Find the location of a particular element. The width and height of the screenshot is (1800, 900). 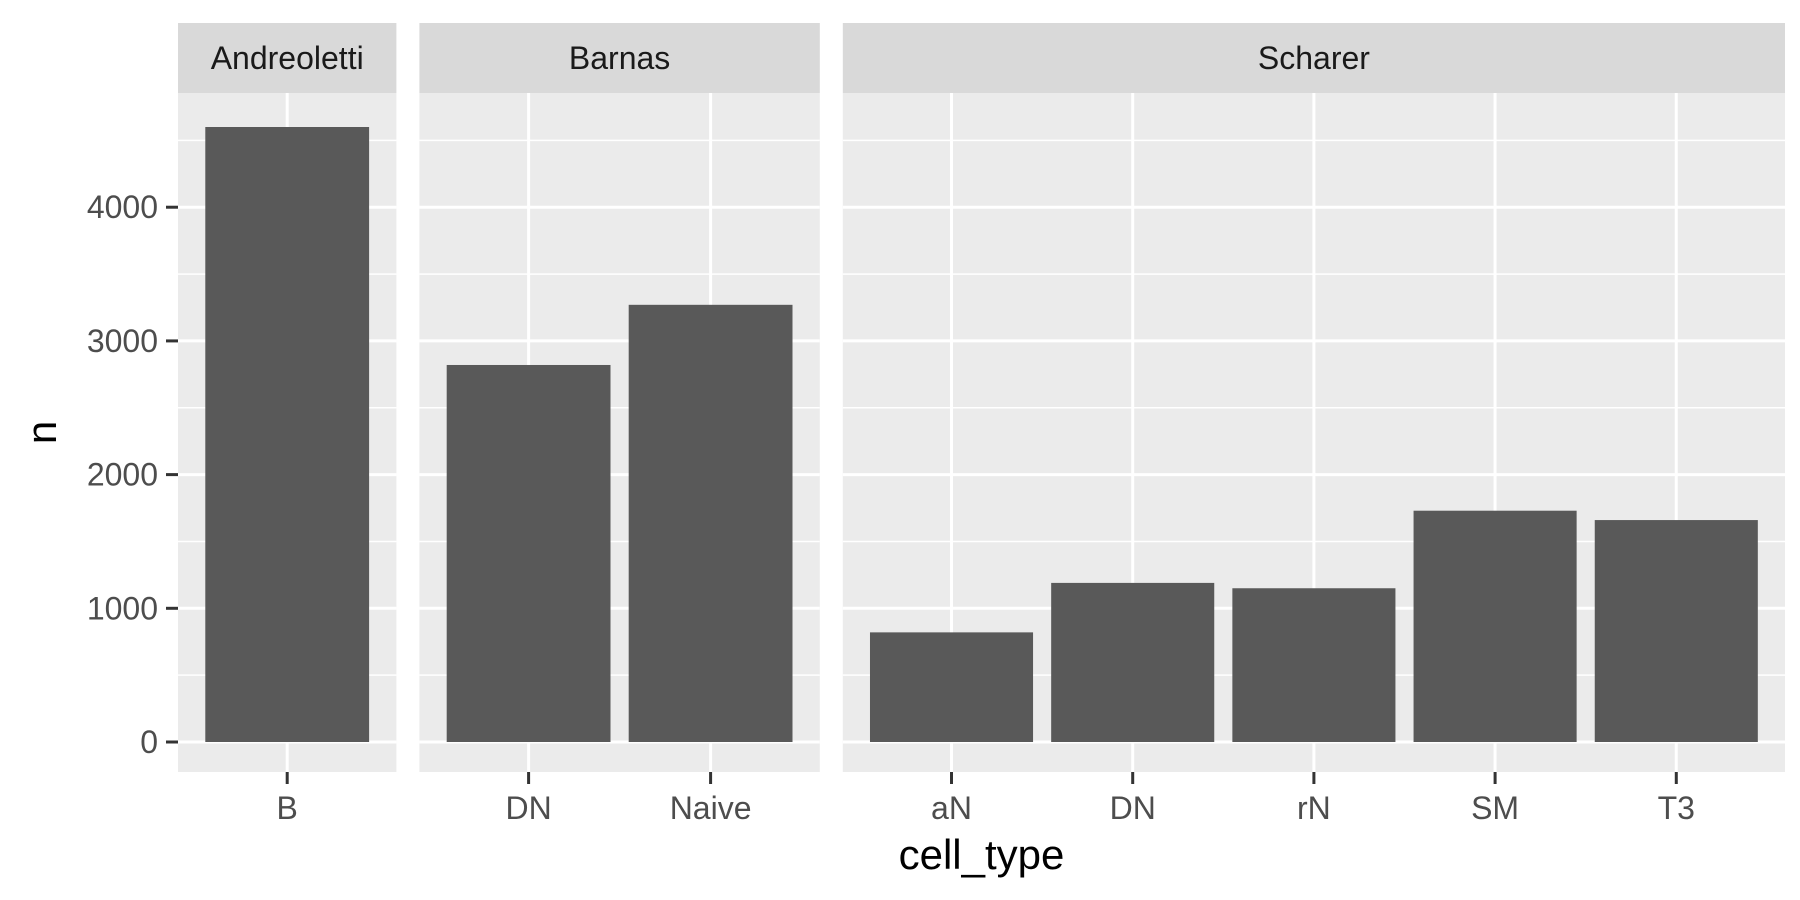

facet-strip-label: Barnas is located at coordinates (619, 58).